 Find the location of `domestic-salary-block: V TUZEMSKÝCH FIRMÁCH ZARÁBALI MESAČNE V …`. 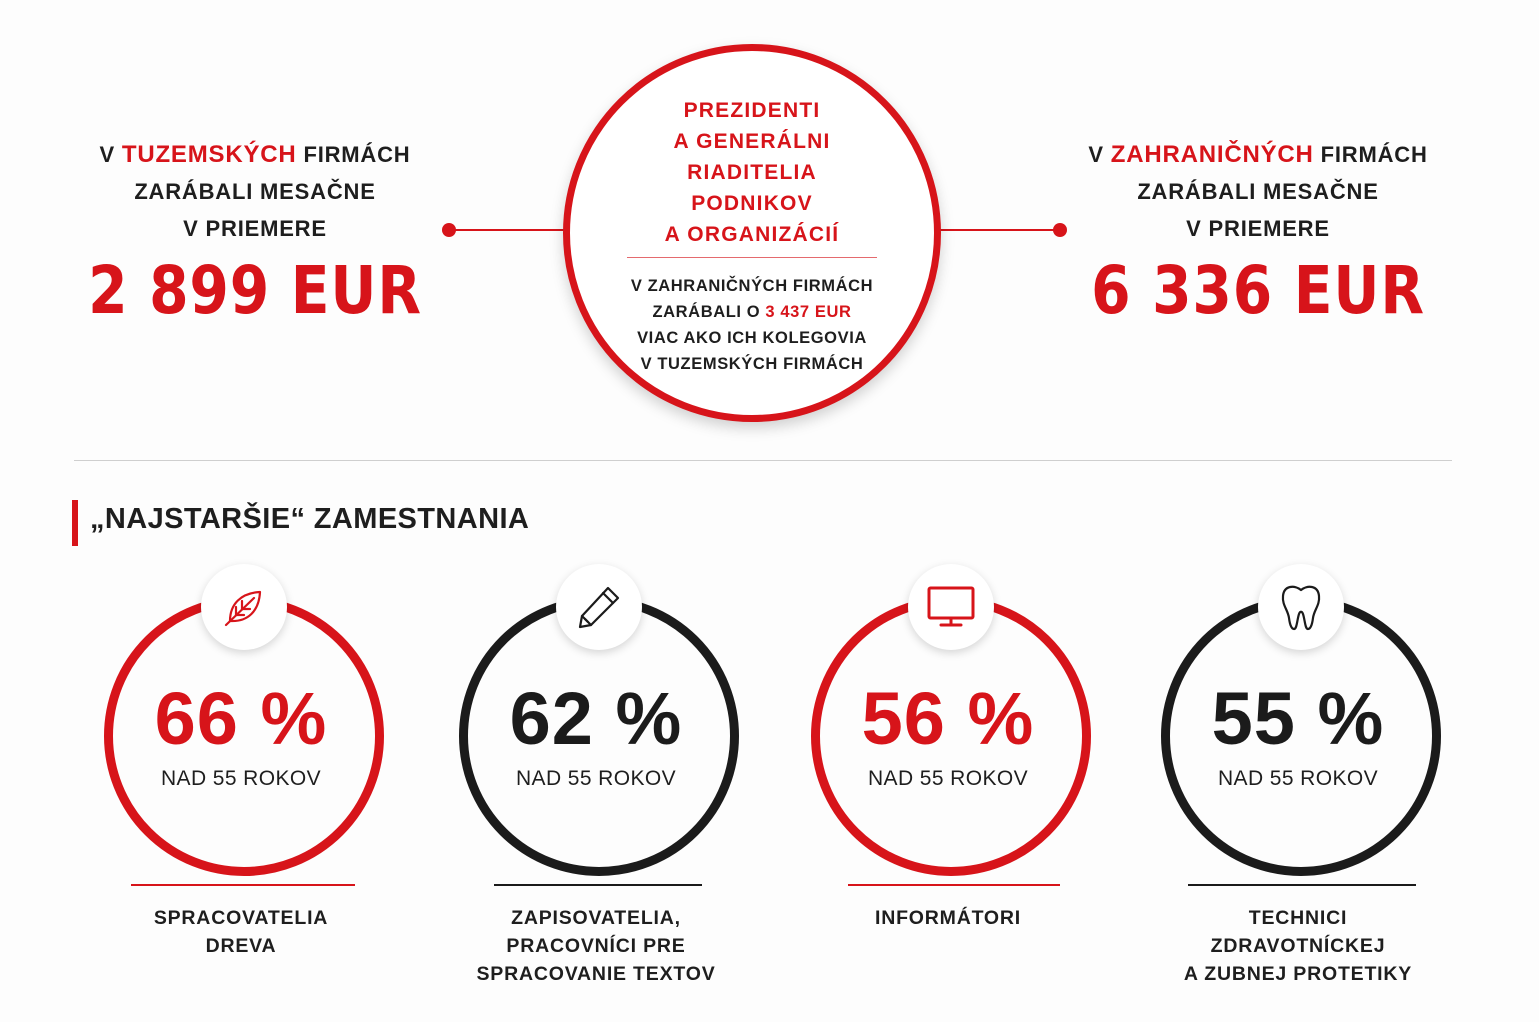

domestic-salary-block: V TUZEMSKÝCH FIRMÁCH ZARÁBALI MESAČNE V … is located at coordinates (255, 232).